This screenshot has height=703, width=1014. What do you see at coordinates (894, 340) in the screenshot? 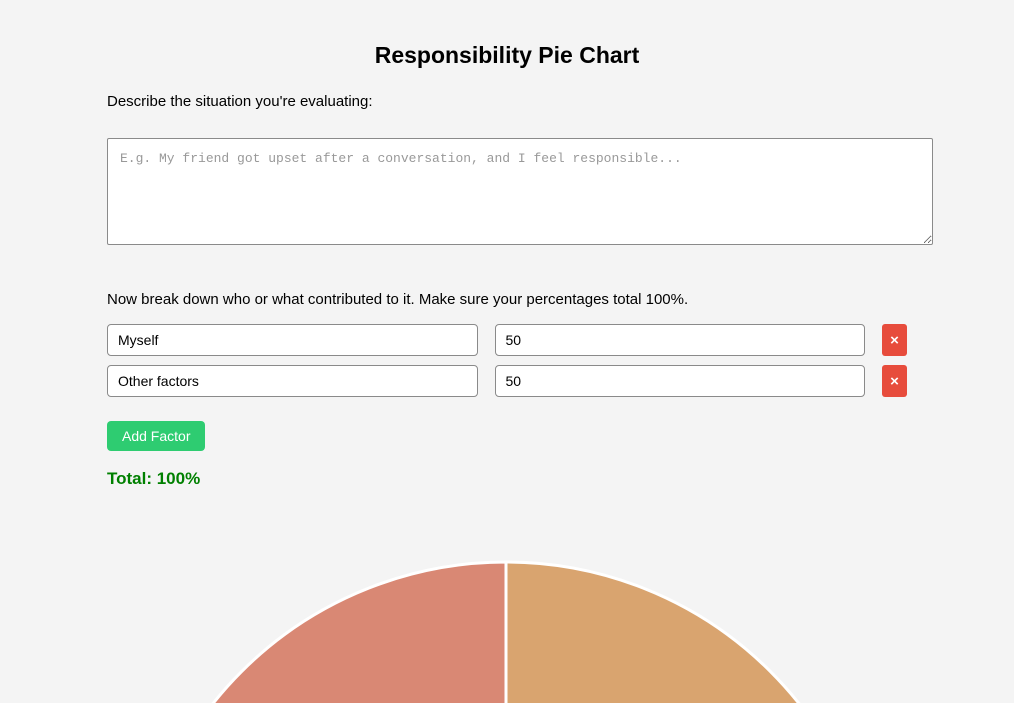
I see `remove-factor-button-1: ×` at bounding box center [894, 340].